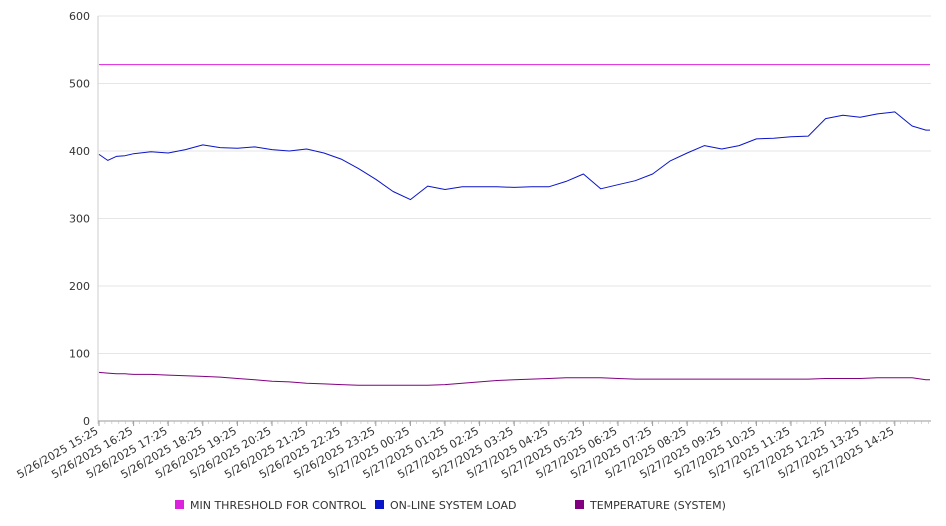 The image size is (946, 526). Describe the element at coordinates (514, 378) in the screenshot. I see `series-line-temperature-system` at that location.